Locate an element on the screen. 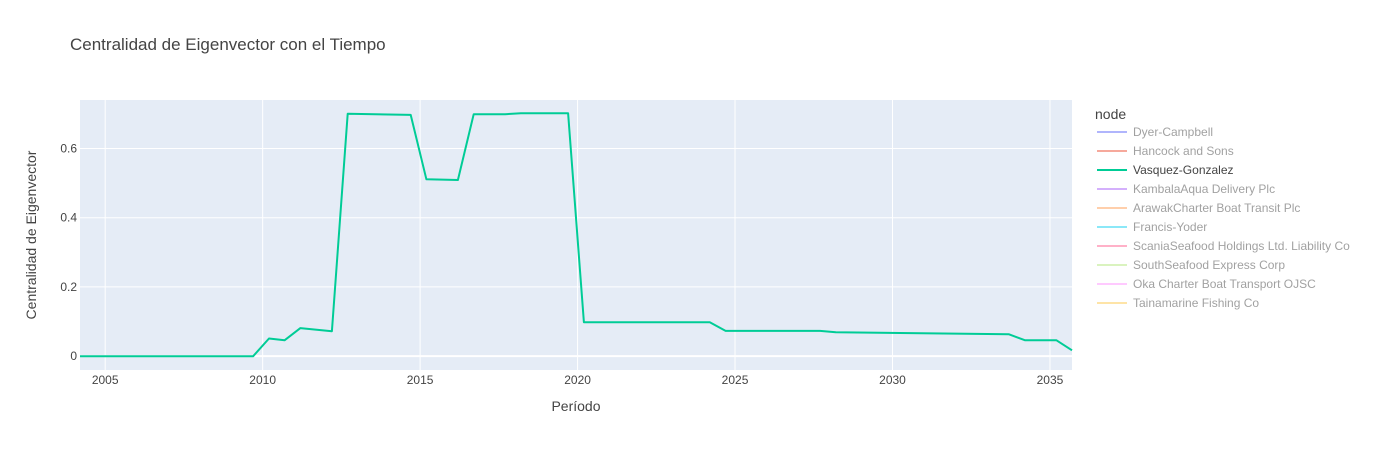 The height and width of the screenshot is (450, 1393). legend-item: Vasquez-Gonzalez is located at coordinates (1165, 170).